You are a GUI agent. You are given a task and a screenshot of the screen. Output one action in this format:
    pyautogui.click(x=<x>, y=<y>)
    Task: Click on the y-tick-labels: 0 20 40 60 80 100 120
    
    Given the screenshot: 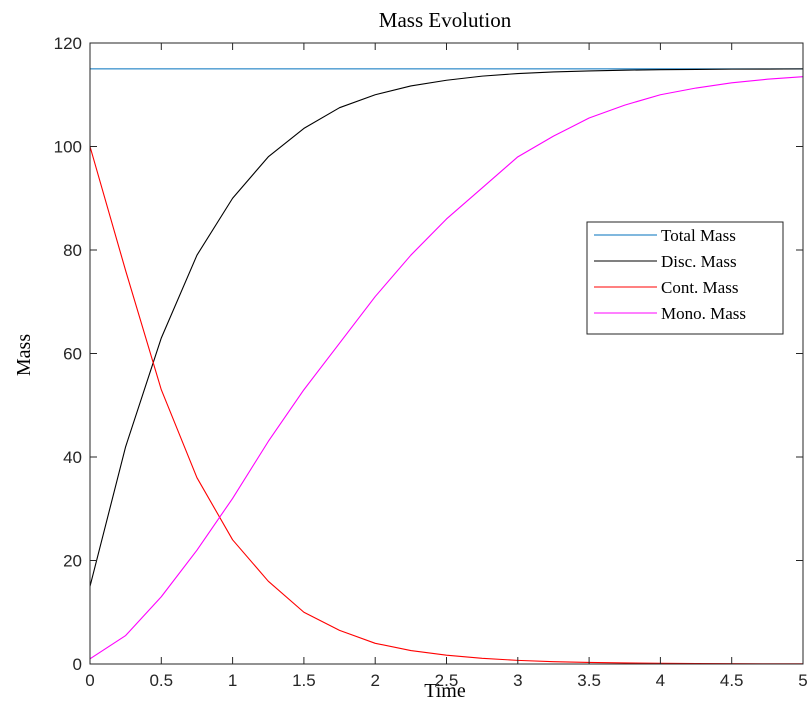 What is the action you would take?
    pyautogui.click(x=68, y=354)
    